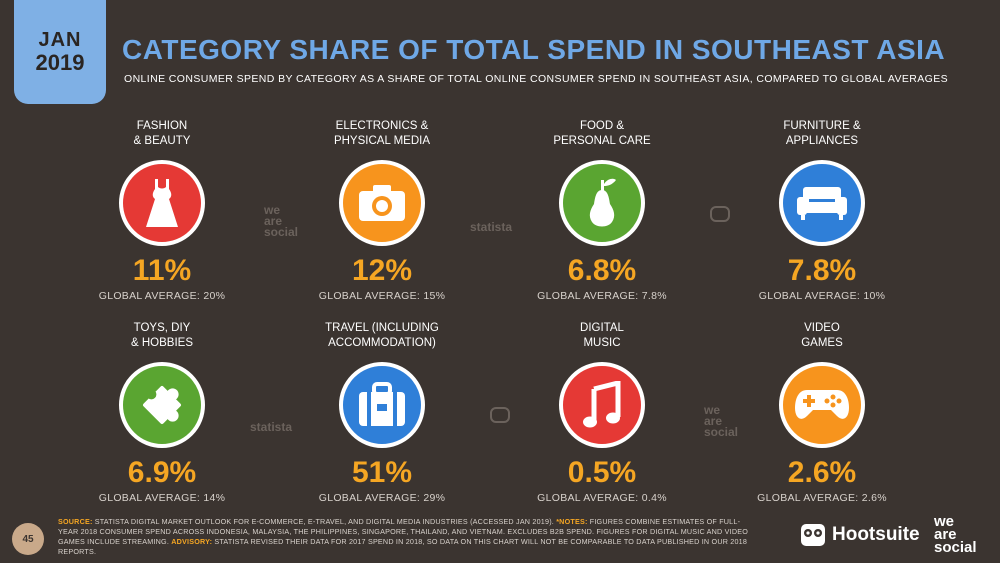 This screenshot has width=1000, height=563. I want to click on advisory-label: ADVISORY:, so click(192, 541).